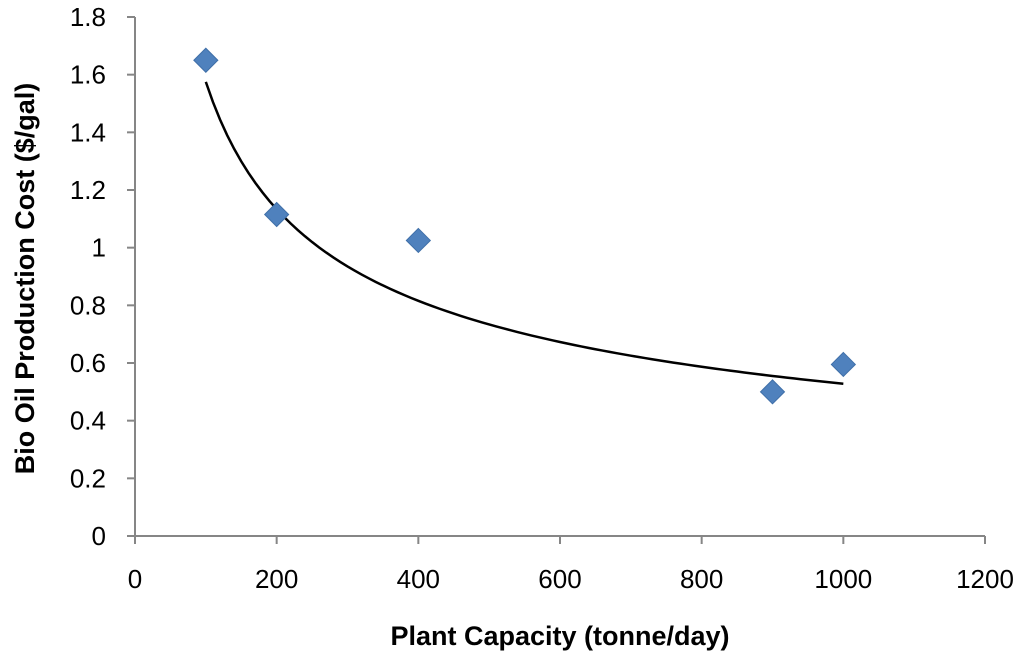 The height and width of the screenshot is (659, 1024). I want to click on x-tick-label: 800, so click(701, 579).